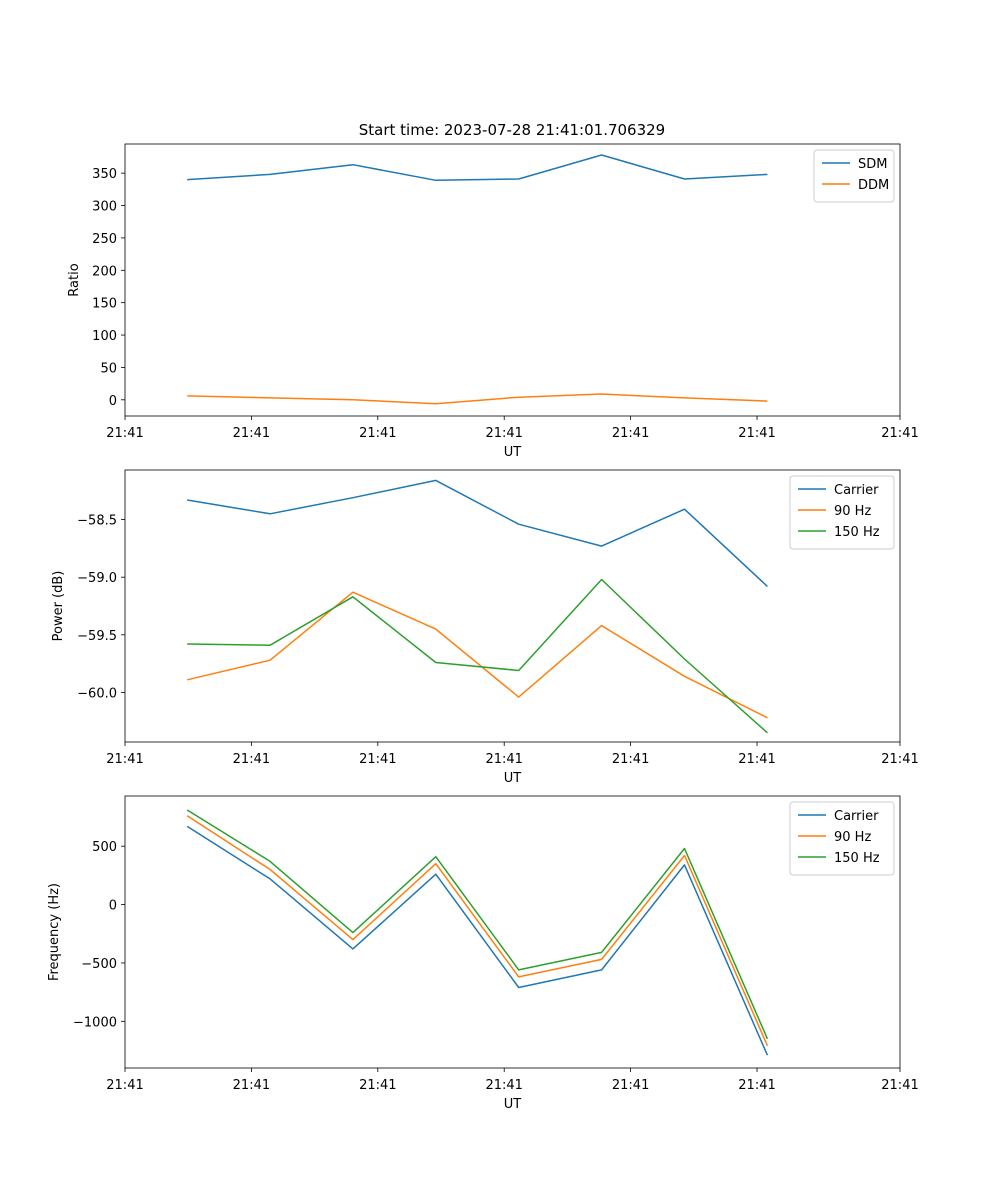  What do you see at coordinates (74, 279) in the screenshot?
I see `y-axis-label: Ratio` at bounding box center [74, 279].